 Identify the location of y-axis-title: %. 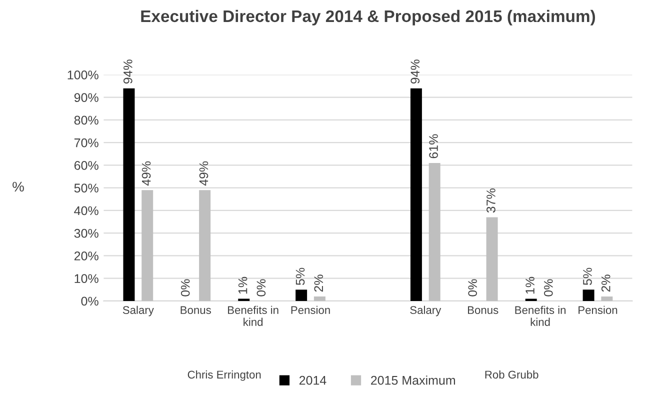
(18, 187).